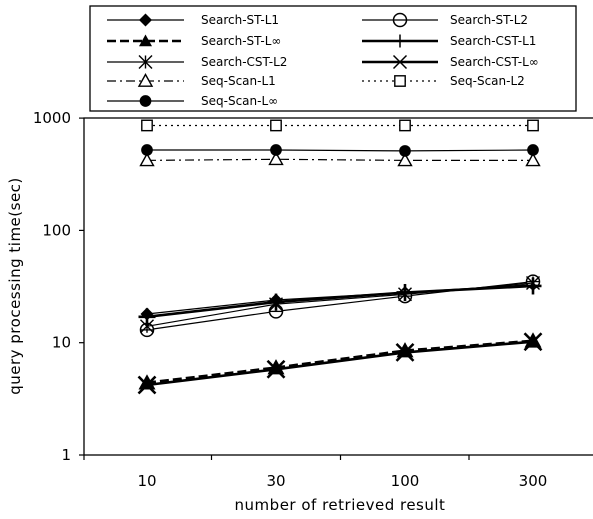 The height and width of the screenshot is (519, 593). I want to click on legend-label: Search-CST-L∞, so click(494, 62).